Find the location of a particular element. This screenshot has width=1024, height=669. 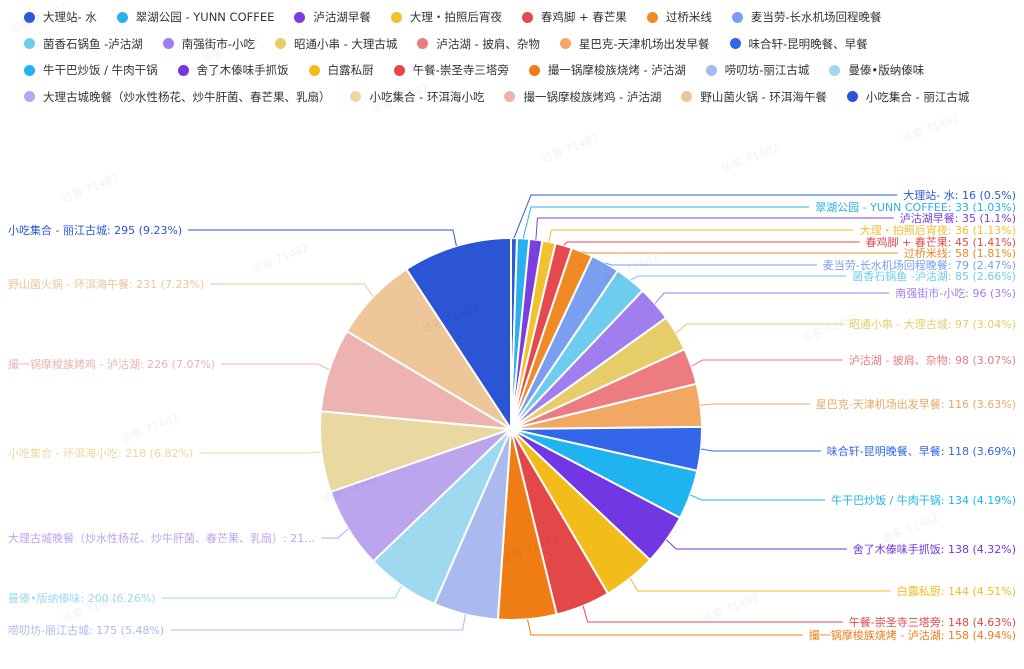

slice-label: 曼傣•版纳傣味: 200 (6.26%) is located at coordinates (82, 598).